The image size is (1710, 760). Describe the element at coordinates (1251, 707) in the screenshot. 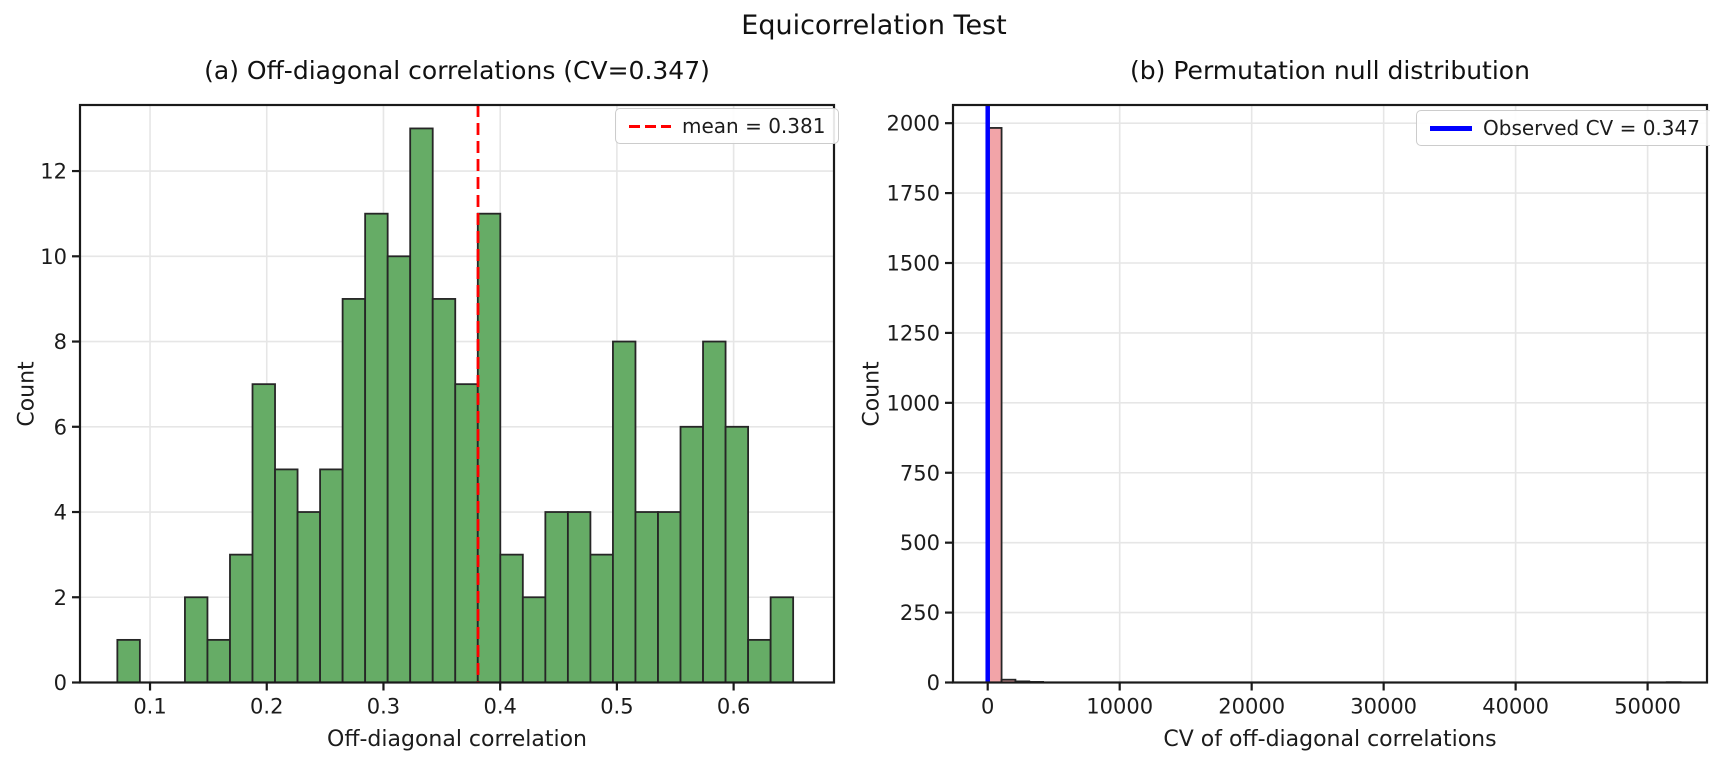

I see `x-tick-label: 20000` at that location.